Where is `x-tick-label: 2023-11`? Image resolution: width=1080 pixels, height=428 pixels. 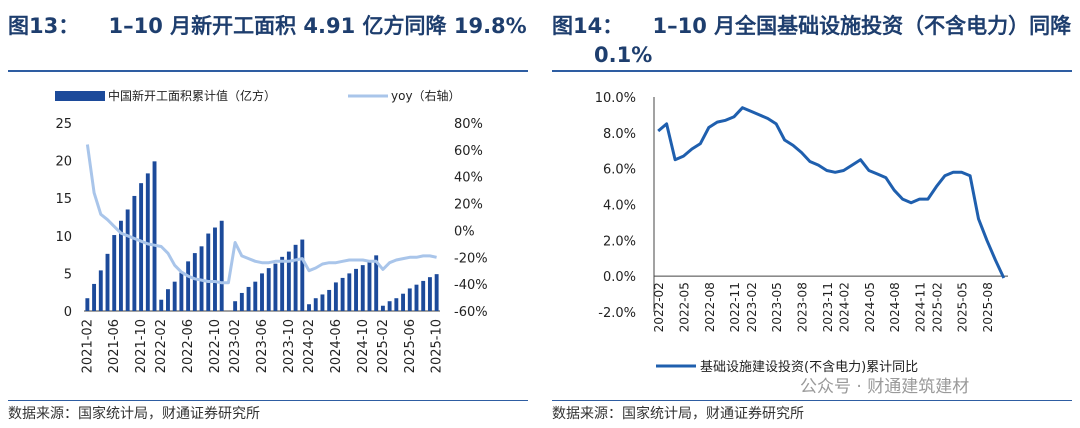 x-tick-label: 2023-11 is located at coordinates (828, 307).